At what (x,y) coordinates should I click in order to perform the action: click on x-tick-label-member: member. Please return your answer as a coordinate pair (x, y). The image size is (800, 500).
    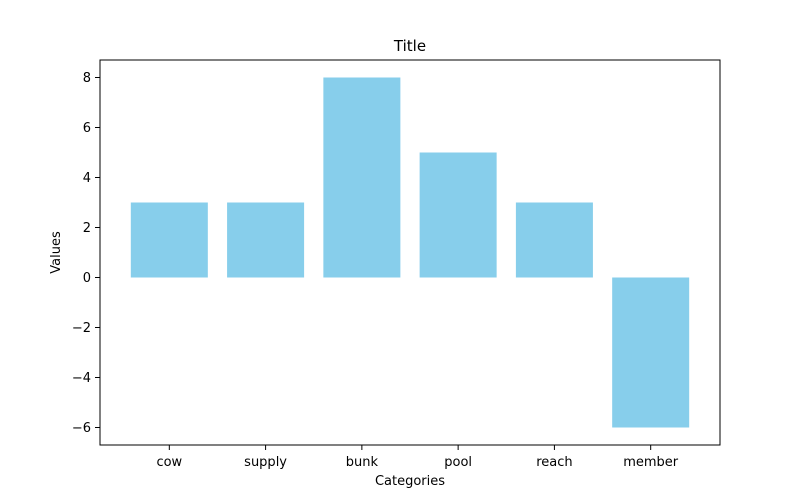
    Looking at the image, I should click on (651, 462).